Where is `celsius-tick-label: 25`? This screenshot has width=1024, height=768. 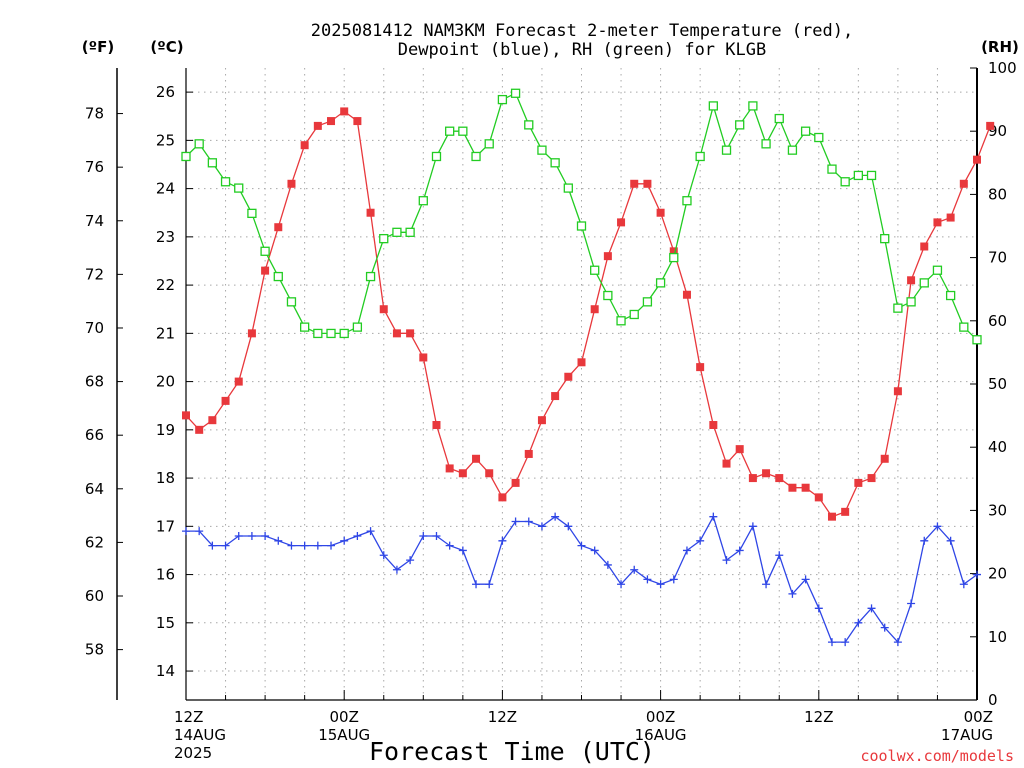
celsius-tick-label: 25 is located at coordinates (165, 140).